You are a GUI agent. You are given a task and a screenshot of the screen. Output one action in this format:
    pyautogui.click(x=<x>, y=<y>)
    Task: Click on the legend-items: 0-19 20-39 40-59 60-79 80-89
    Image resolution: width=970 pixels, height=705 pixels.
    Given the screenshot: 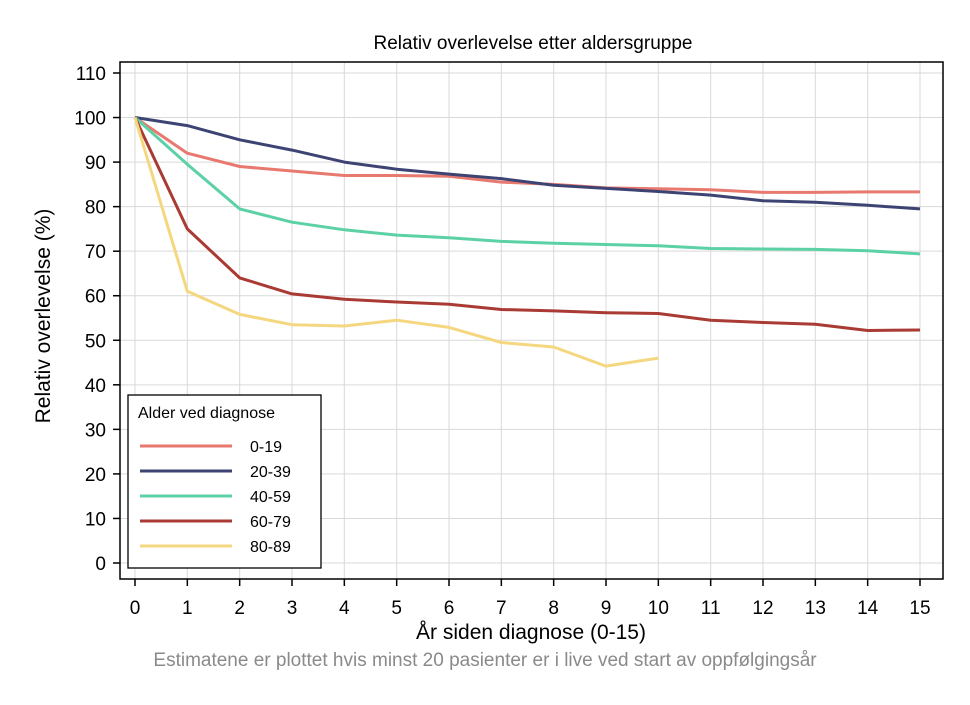 What is the action you would take?
    pyautogui.click(x=215, y=497)
    